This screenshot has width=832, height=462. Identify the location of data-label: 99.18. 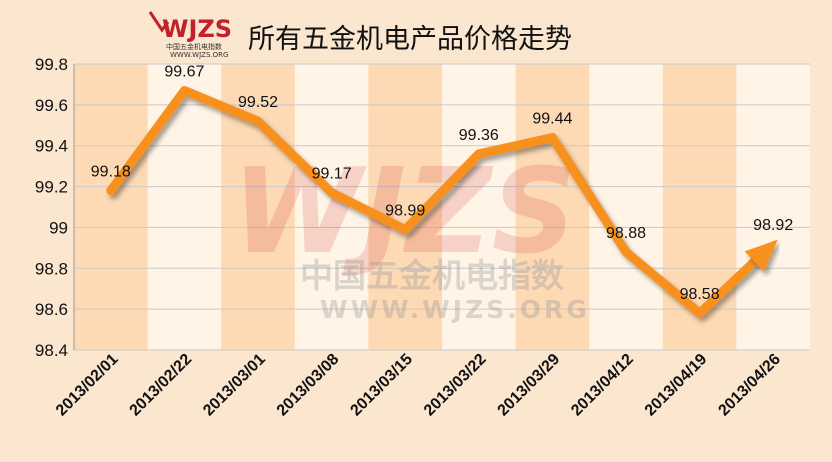
(111, 172).